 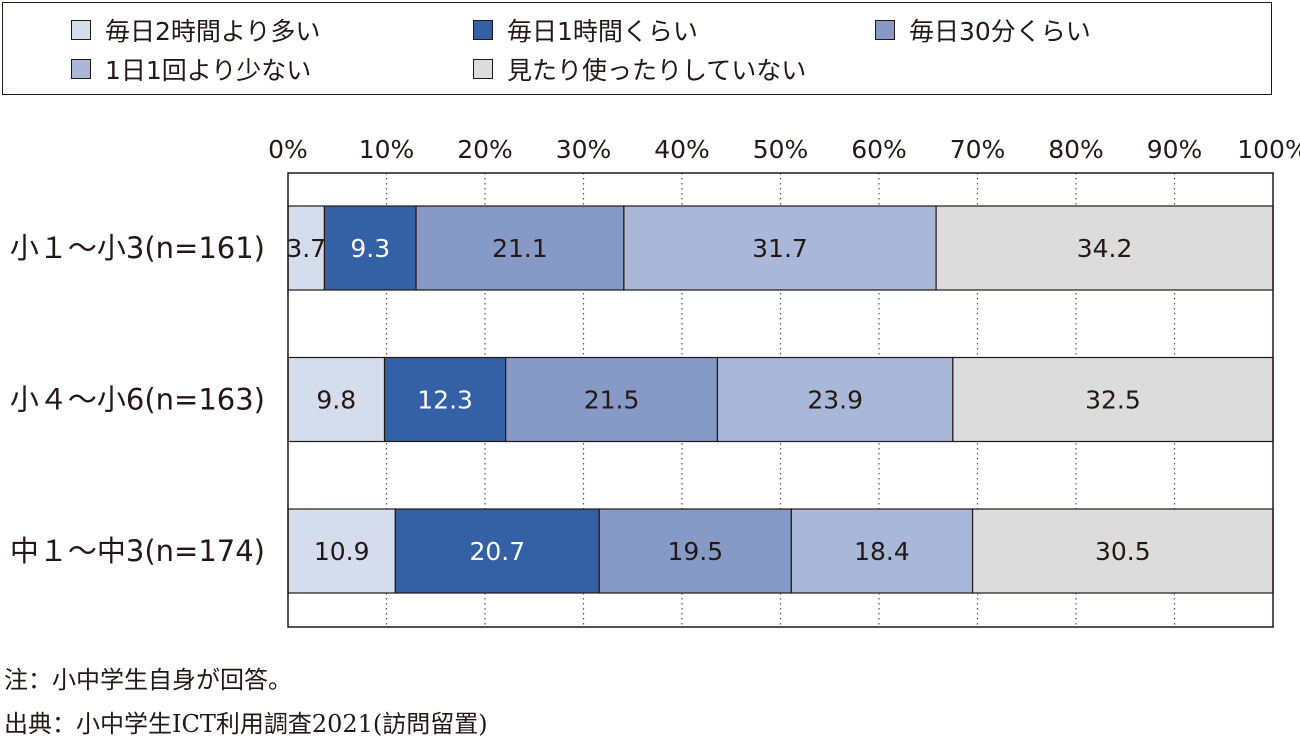 What do you see at coordinates (584, 149) in the screenshot?
I see `x-tick-label: 30%` at bounding box center [584, 149].